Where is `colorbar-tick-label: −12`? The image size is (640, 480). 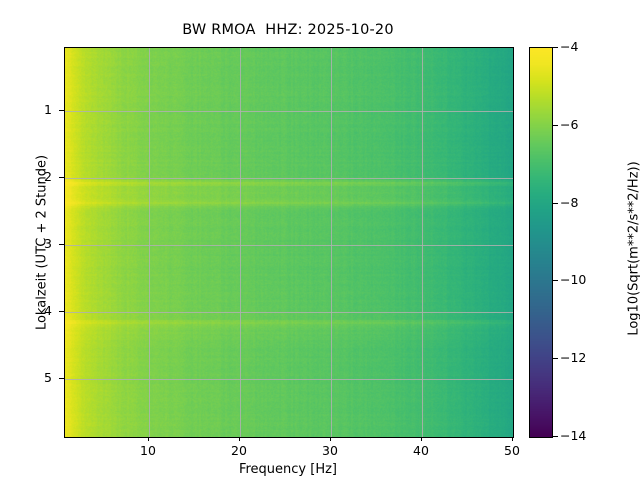 colorbar-tick-label: −12 is located at coordinates (573, 357).